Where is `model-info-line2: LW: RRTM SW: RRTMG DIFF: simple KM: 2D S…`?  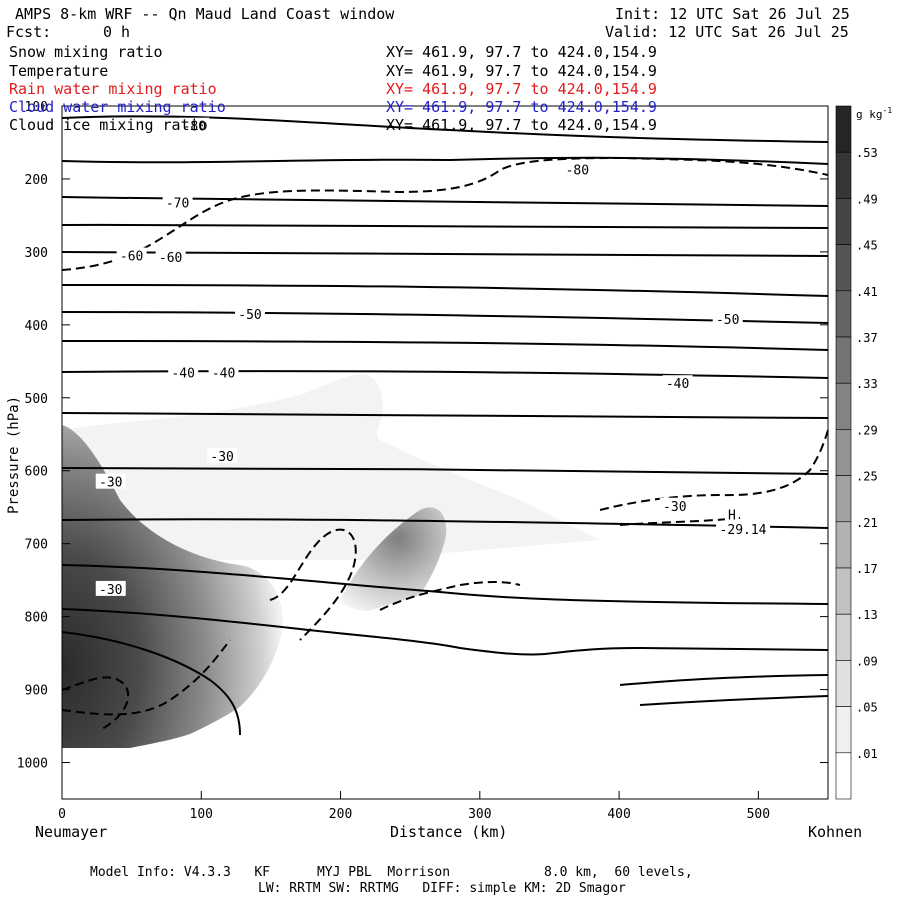
model-info-line2: LW: RRTM SW: RRTMG DIFF: simple KM: 2D S… is located at coordinates (442, 888).